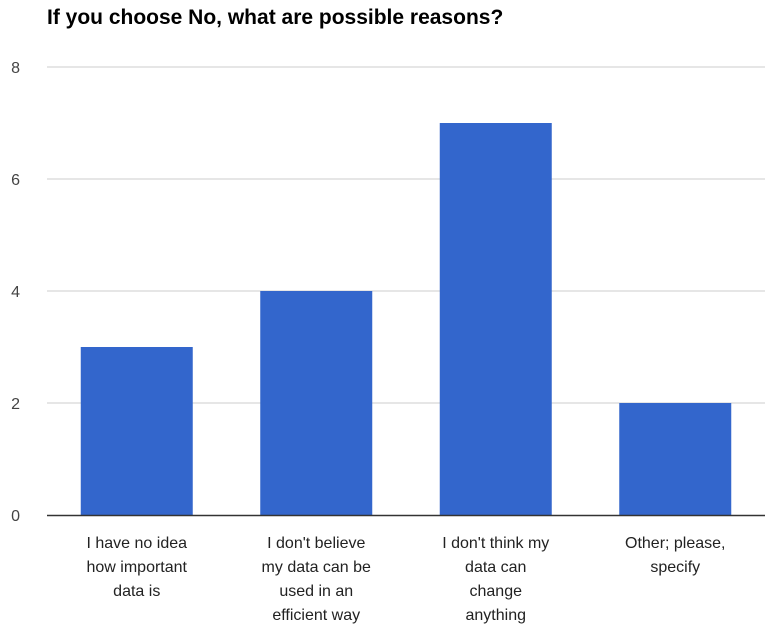 The height and width of the screenshot is (639, 765). Describe the element at coordinates (495, 567) in the screenshot. I see `x-tick-label: data can` at that location.